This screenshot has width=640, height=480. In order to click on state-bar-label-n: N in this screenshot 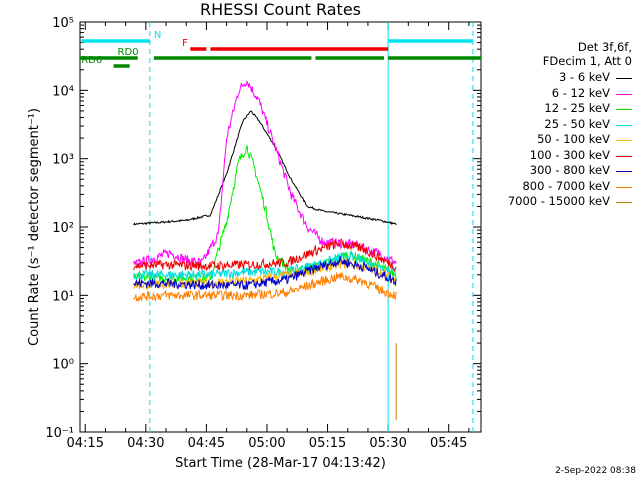, I will do `click(157, 35)`.